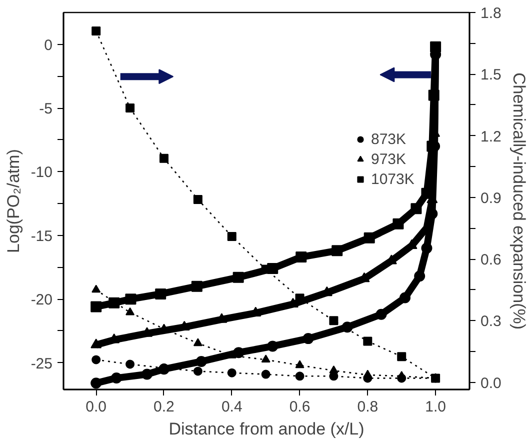 This screenshot has width=531, height=441. What do you see at coordinates (491, 383) in the screenshot?
I see `y2-tick-label: 0.0` at bounding box center [491, 383].